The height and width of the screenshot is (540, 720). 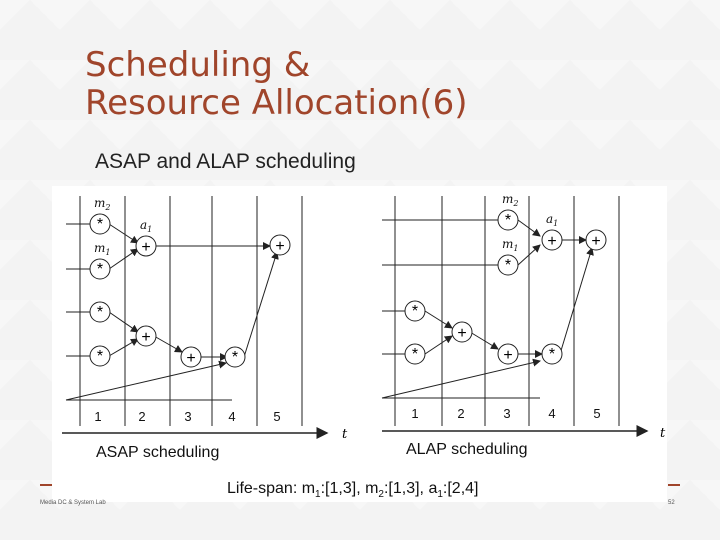 I want to click on lifespan-m1-range: :[1,3],, so click(x=343, y=488).